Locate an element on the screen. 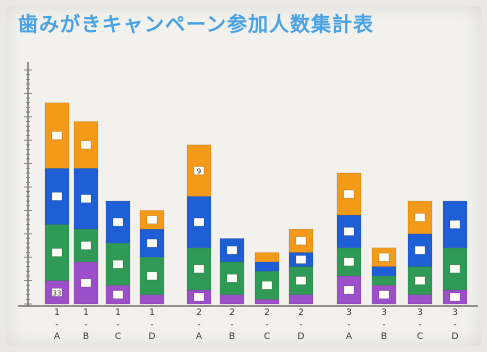 Image resolution: width=487 pixels, height=352 pixels. segment-value-label: 33 is located at coordinates (57, 293).